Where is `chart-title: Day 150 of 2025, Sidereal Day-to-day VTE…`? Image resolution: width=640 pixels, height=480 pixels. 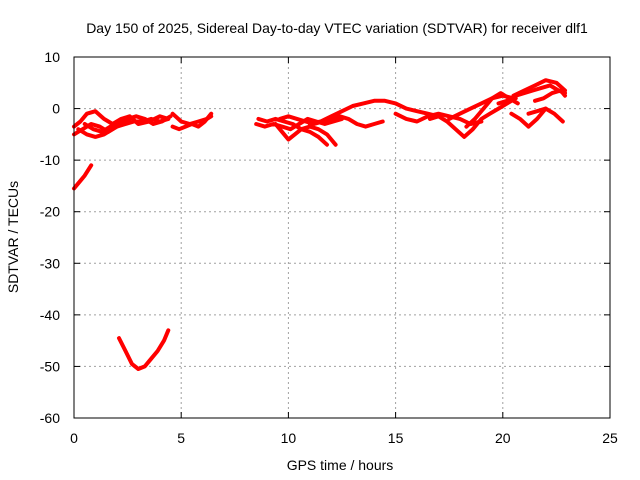 chart-title: Day 150 of 2025, Sidereal Day-to-day VTE… is located at coordinates (337, 28).